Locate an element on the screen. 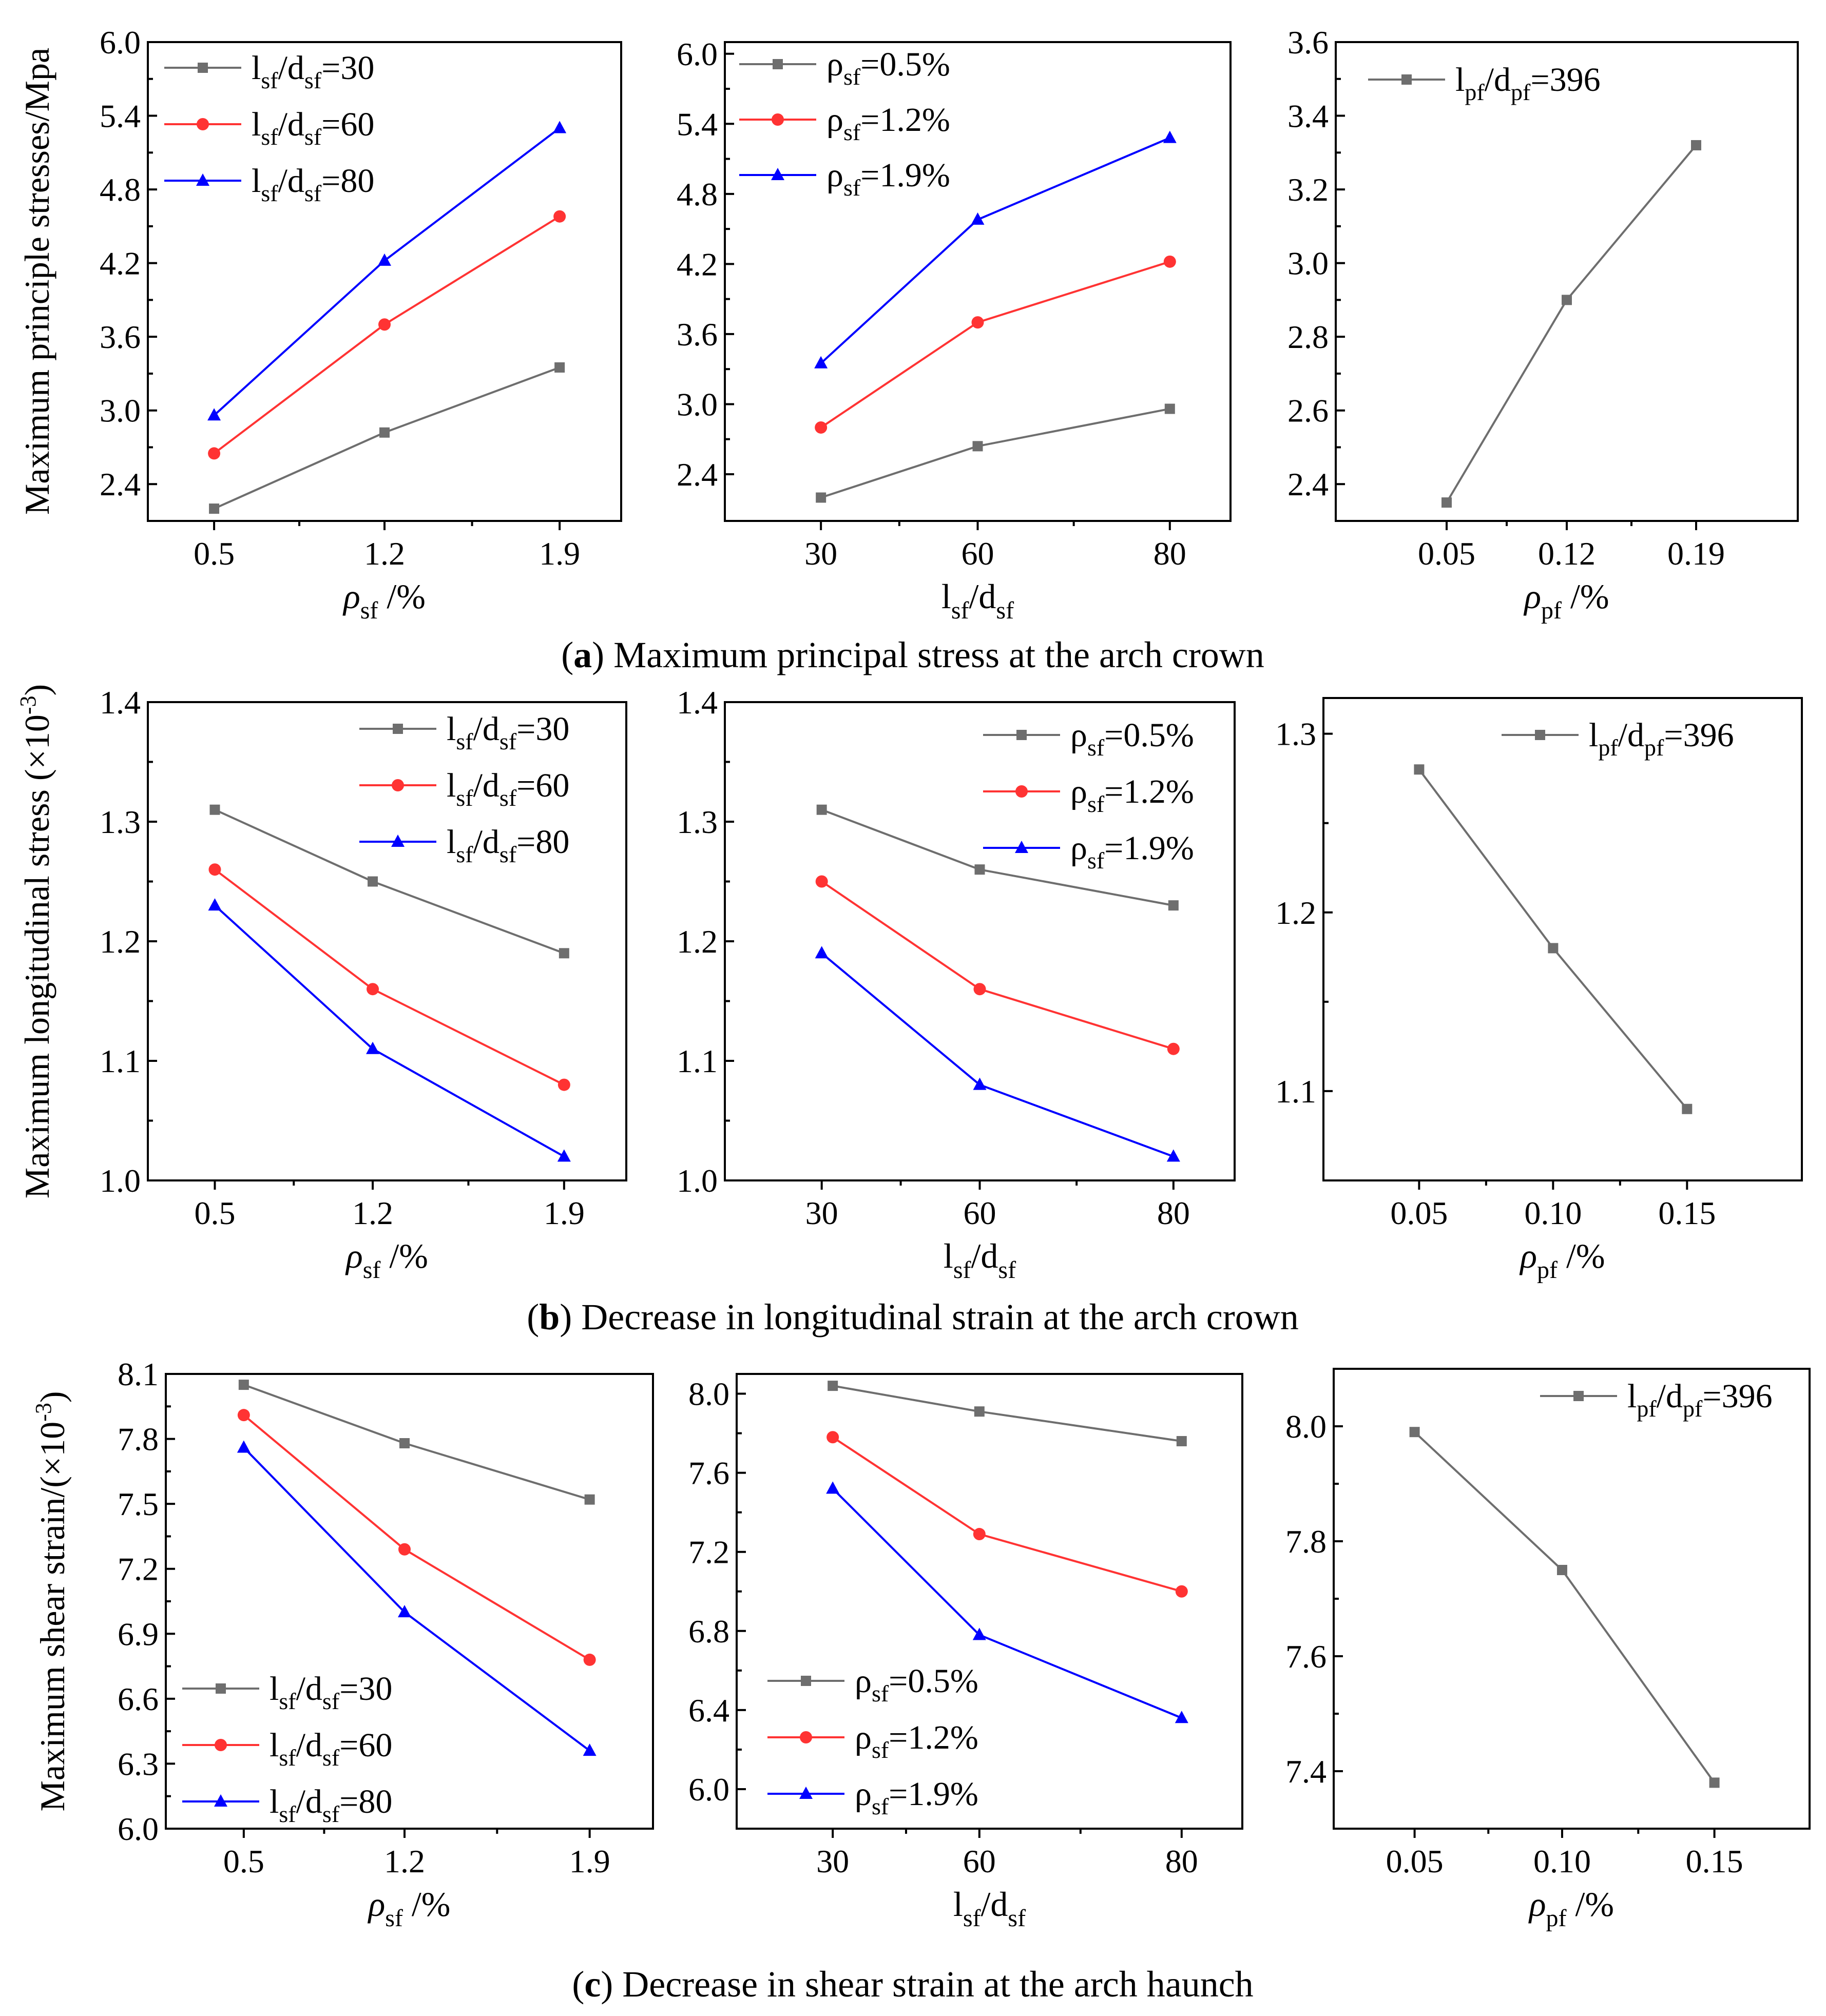 The image size is (1826, 2016). y-tick-label: 6.8 is located at coordinates (709, 1632).